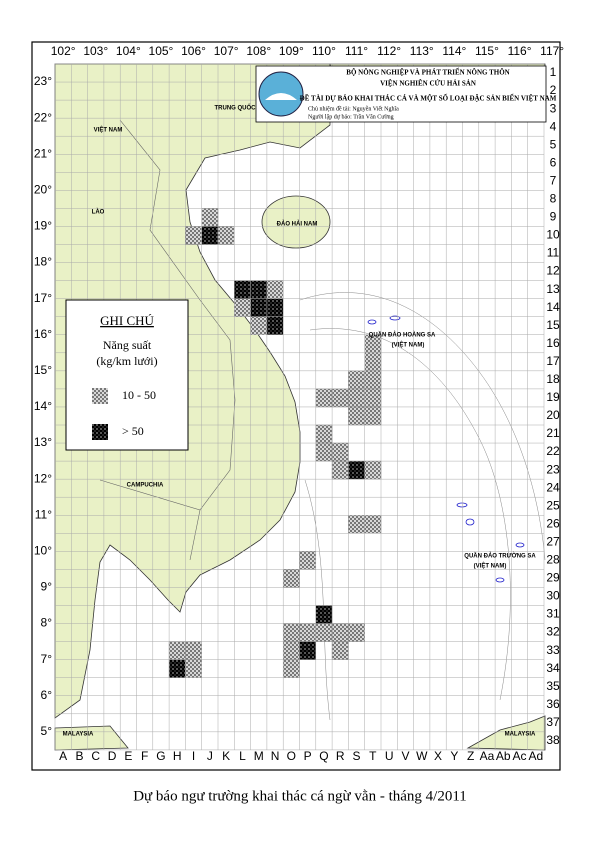 The width and height of the screenshot is (600, 853). What do you see at coordinates (356, 51) in the screenshot?
I see `longitude-label: 111°` at bounding box center [356, 51].